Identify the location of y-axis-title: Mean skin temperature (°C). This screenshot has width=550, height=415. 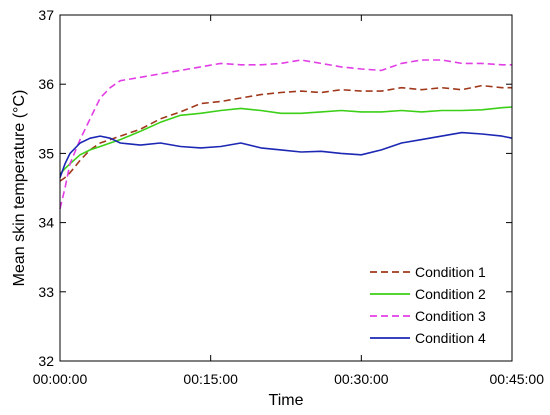
(19, 188).